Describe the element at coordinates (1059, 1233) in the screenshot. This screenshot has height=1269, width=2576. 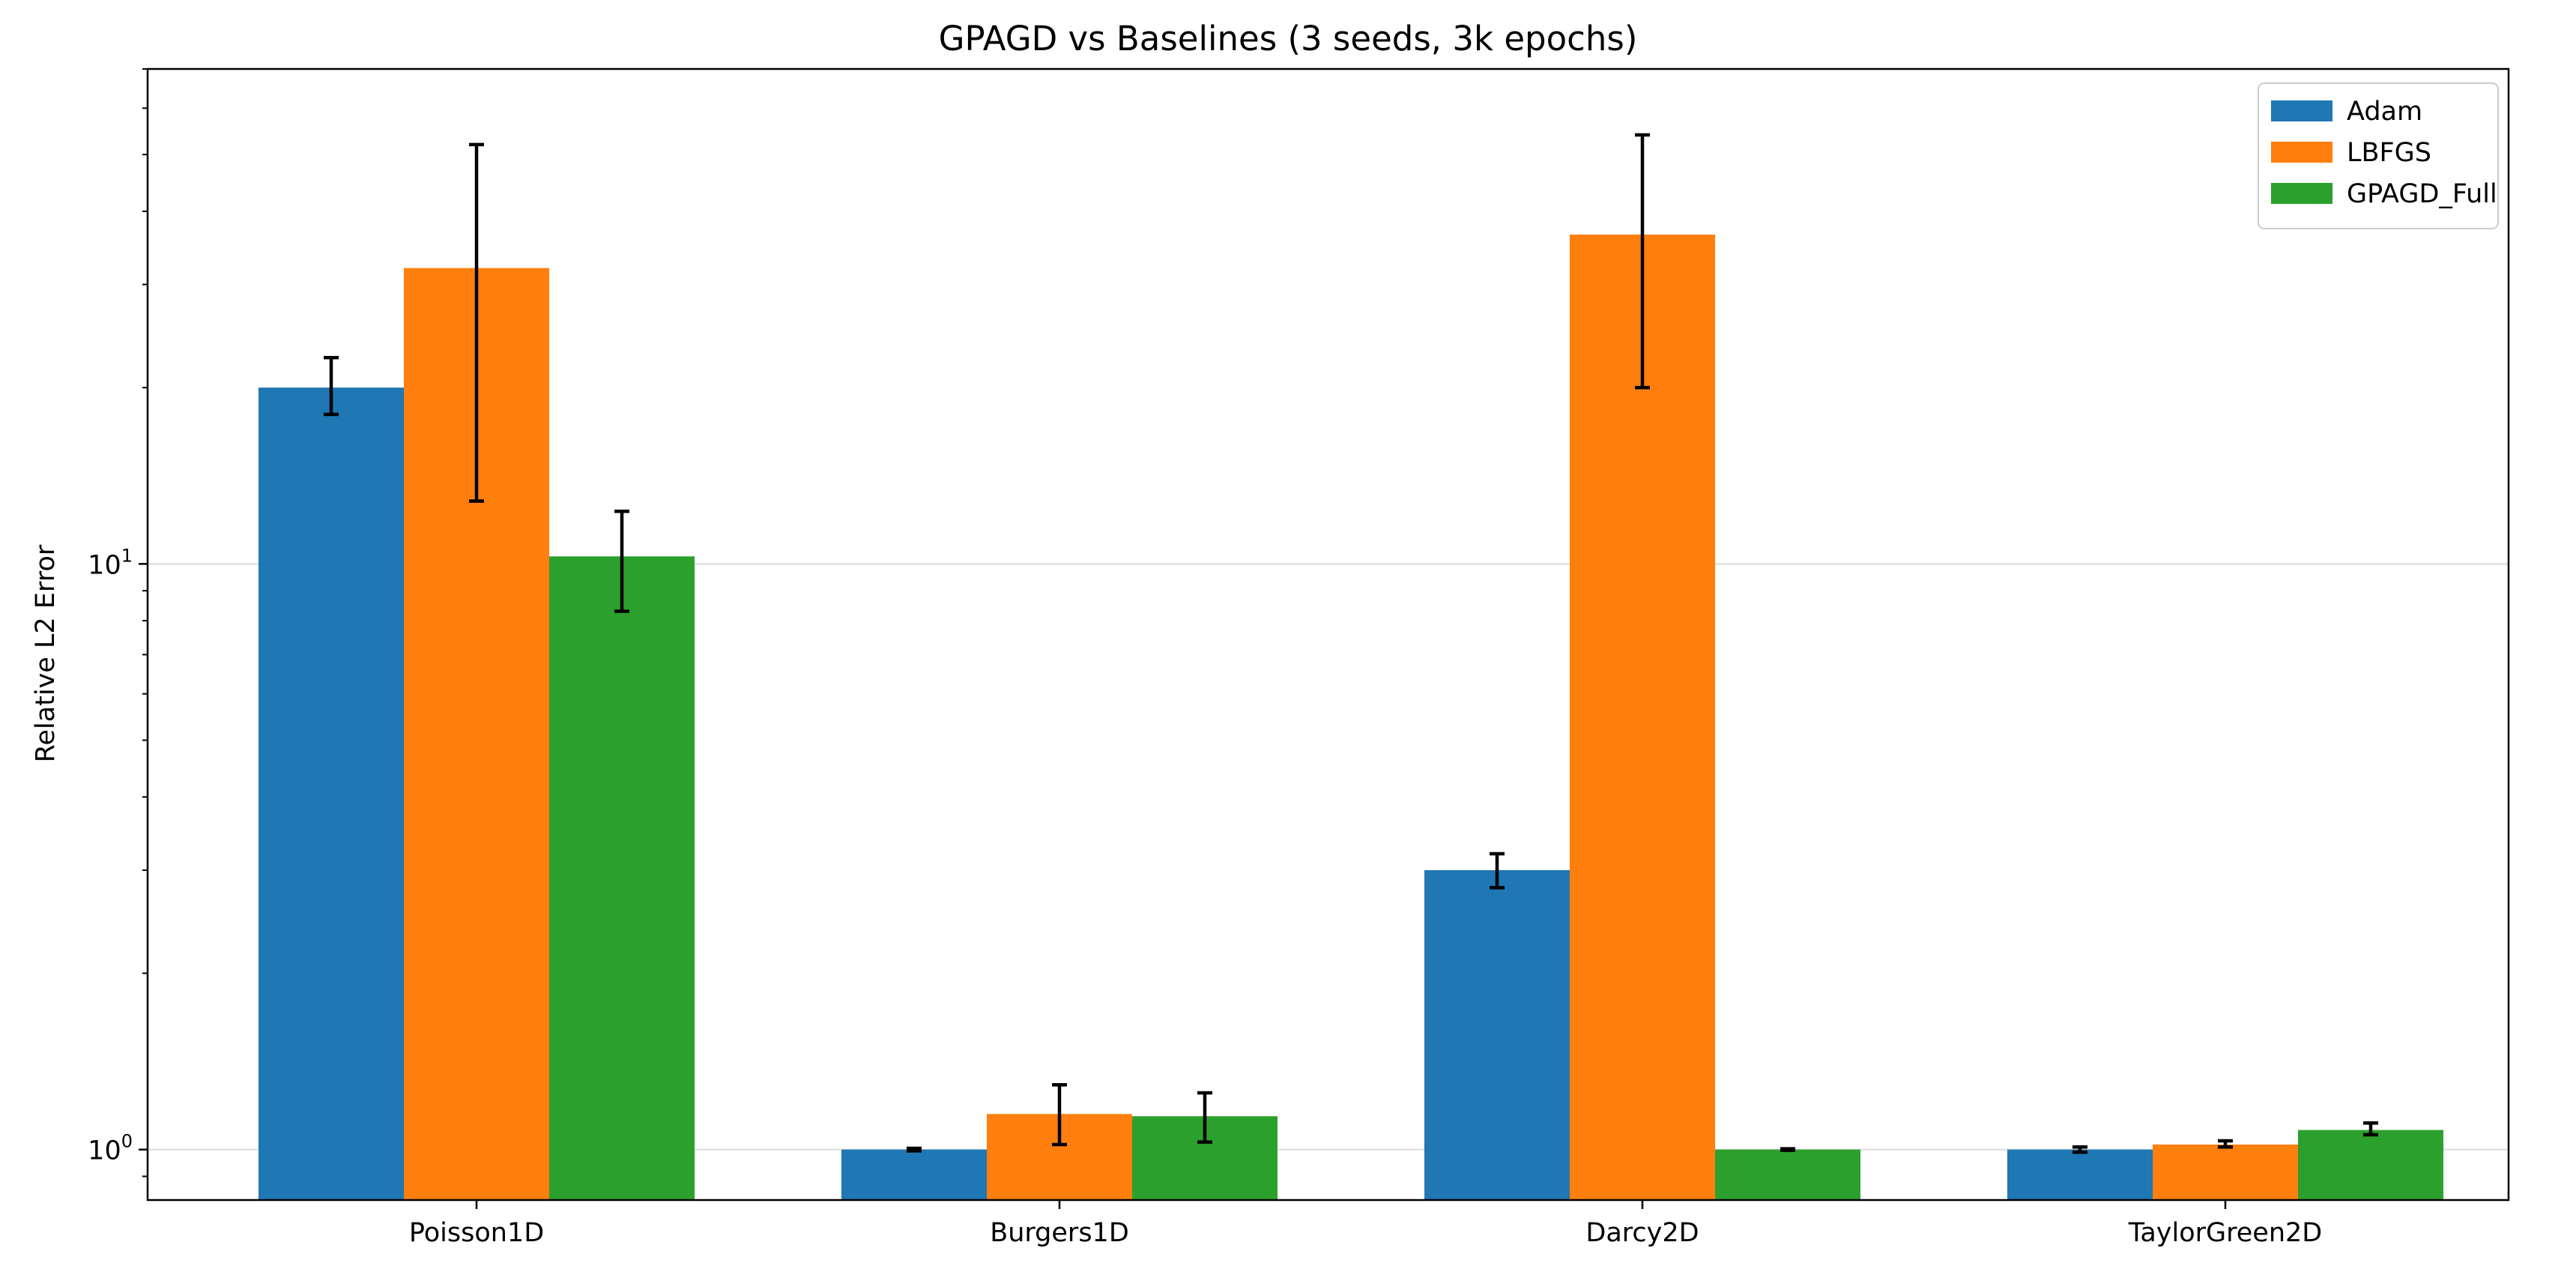
I see `x-tick-label-burgers1d: Burgers1D` at that location.